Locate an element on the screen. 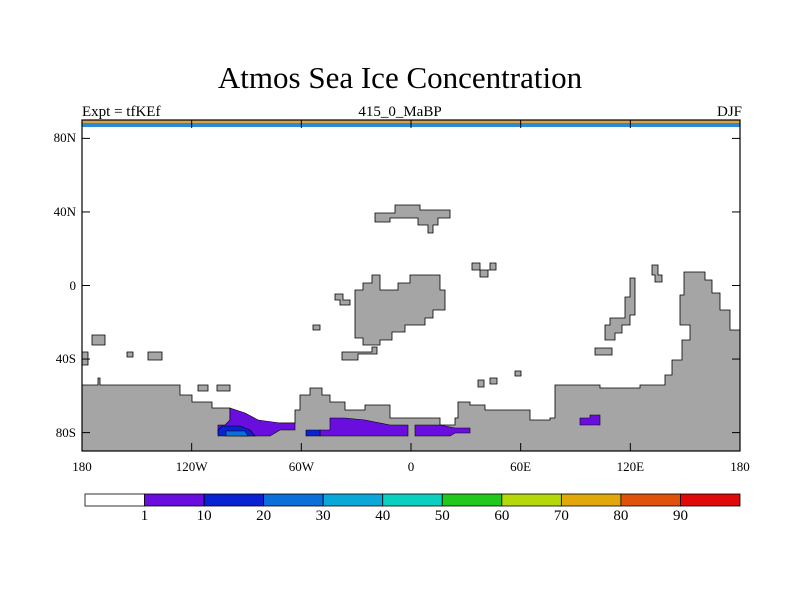 The width and height of the screenshot is (800, 600). lat-tick-label: 0 is located at coordinates (73, 285).